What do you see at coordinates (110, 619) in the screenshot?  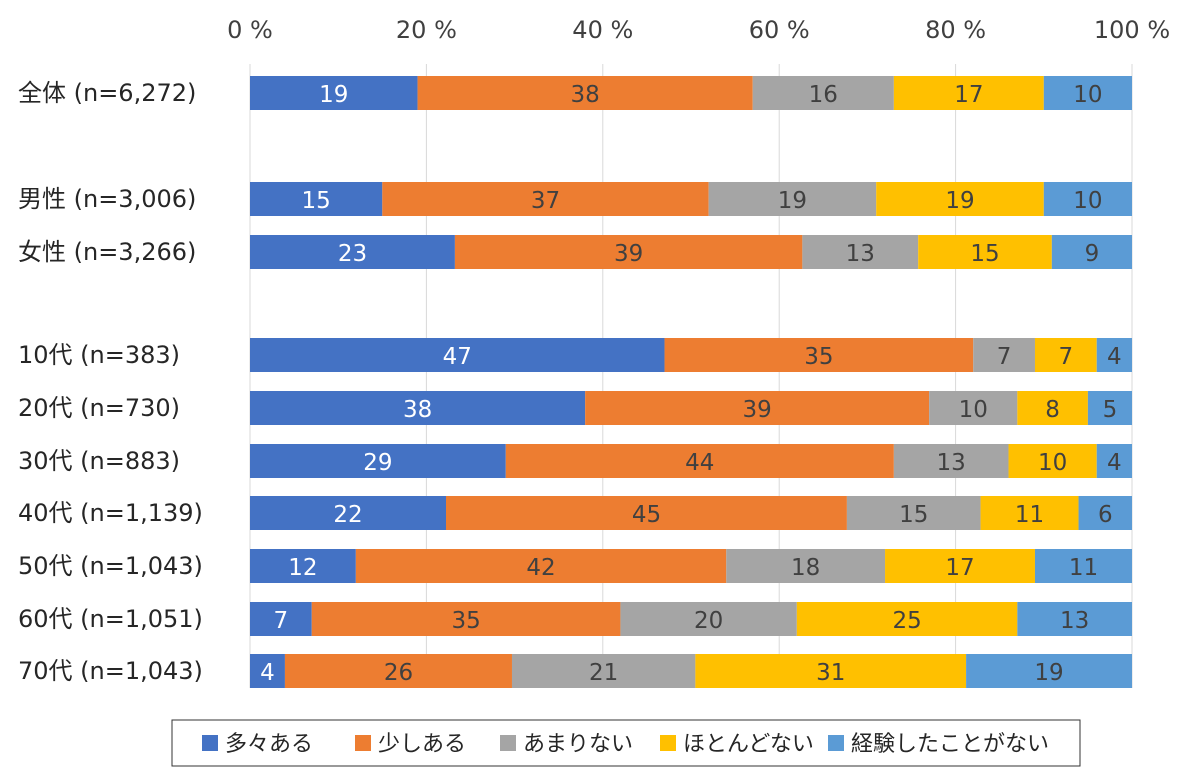 I see `category-label: 60代 (n=1,051)` at bounding box center [110, 619].